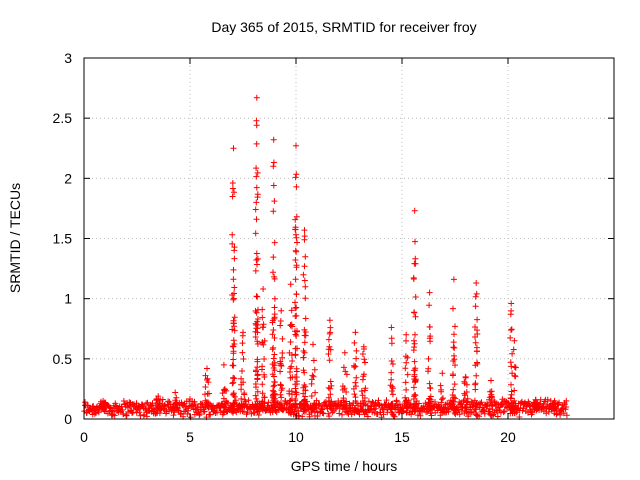  What do you see at coordinates (344, 466) in the screenshot?
I see `x-axis-label: GPS time / hours` at bounding box center [344, 466].